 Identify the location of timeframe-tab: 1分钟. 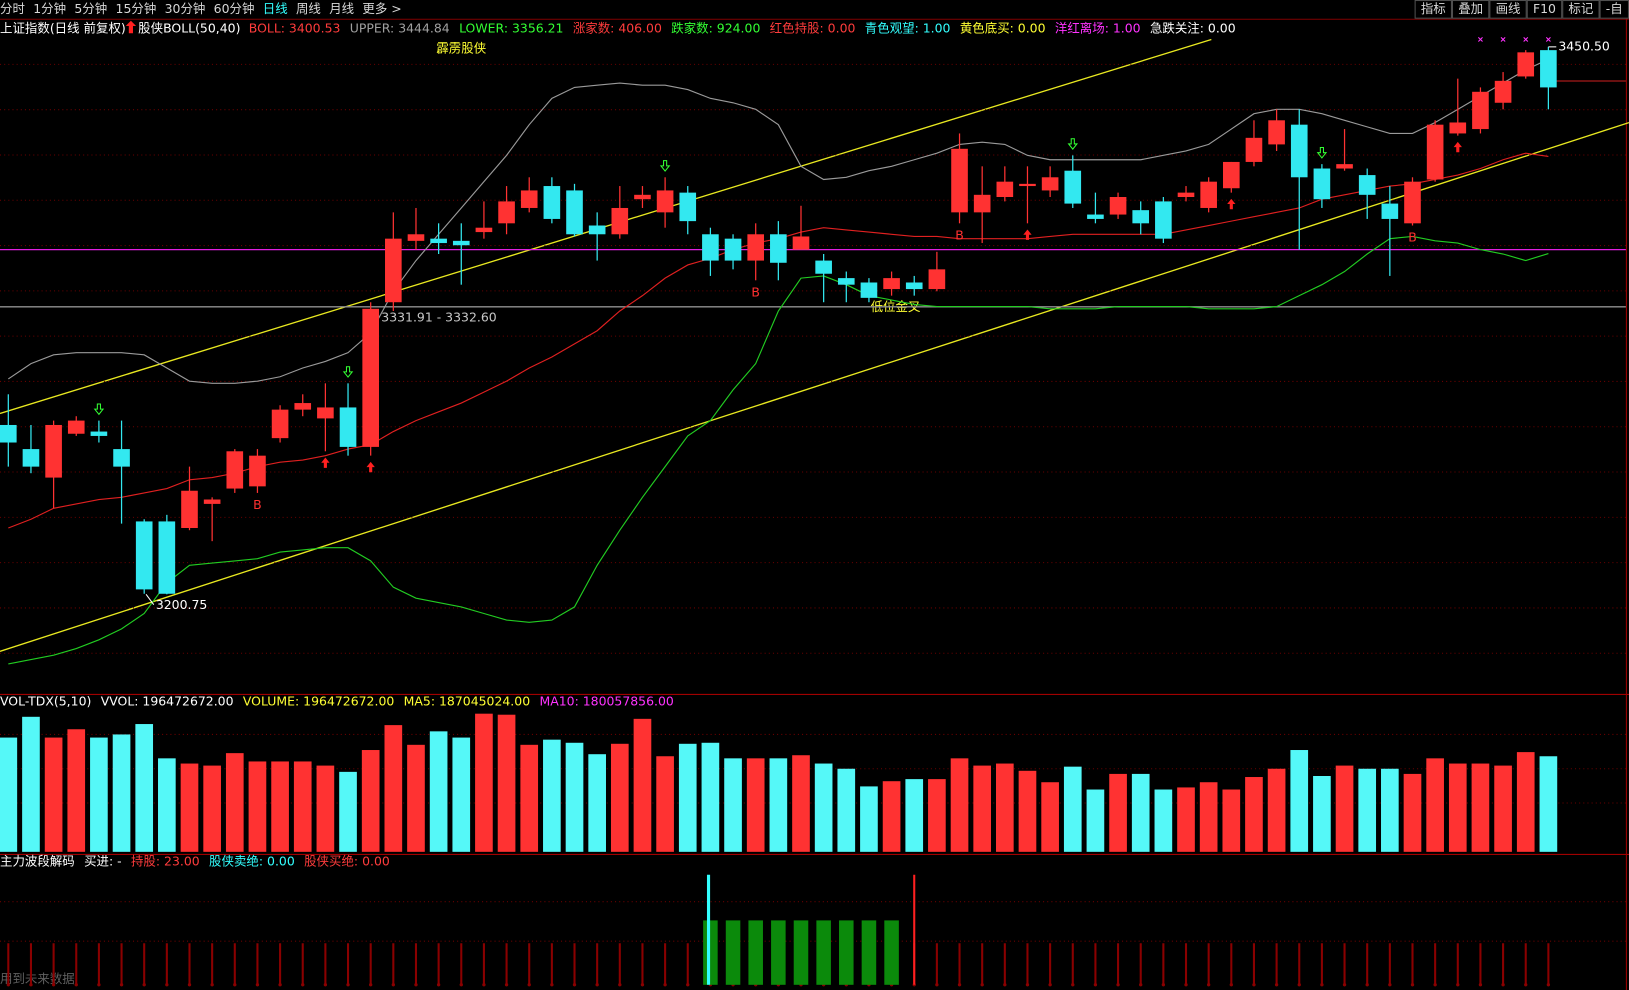
(49, 8).